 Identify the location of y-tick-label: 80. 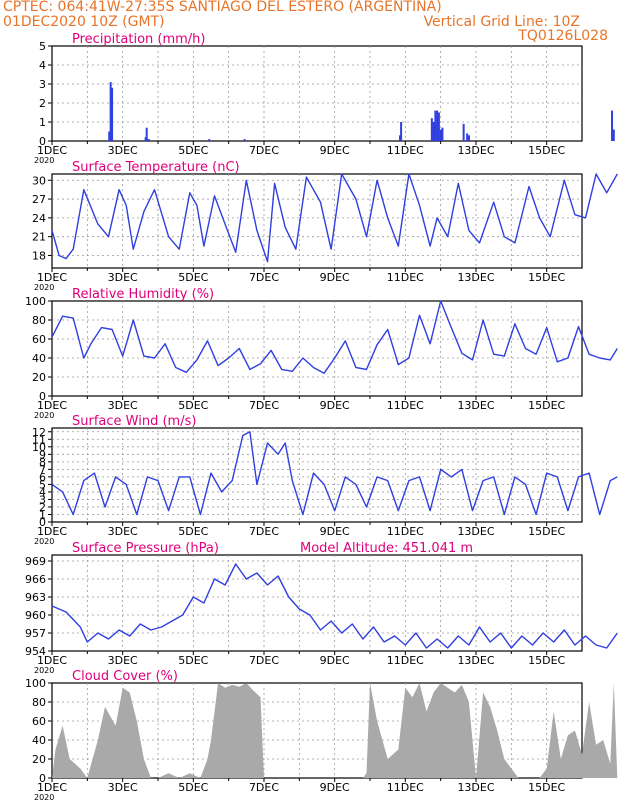
(39, 320).